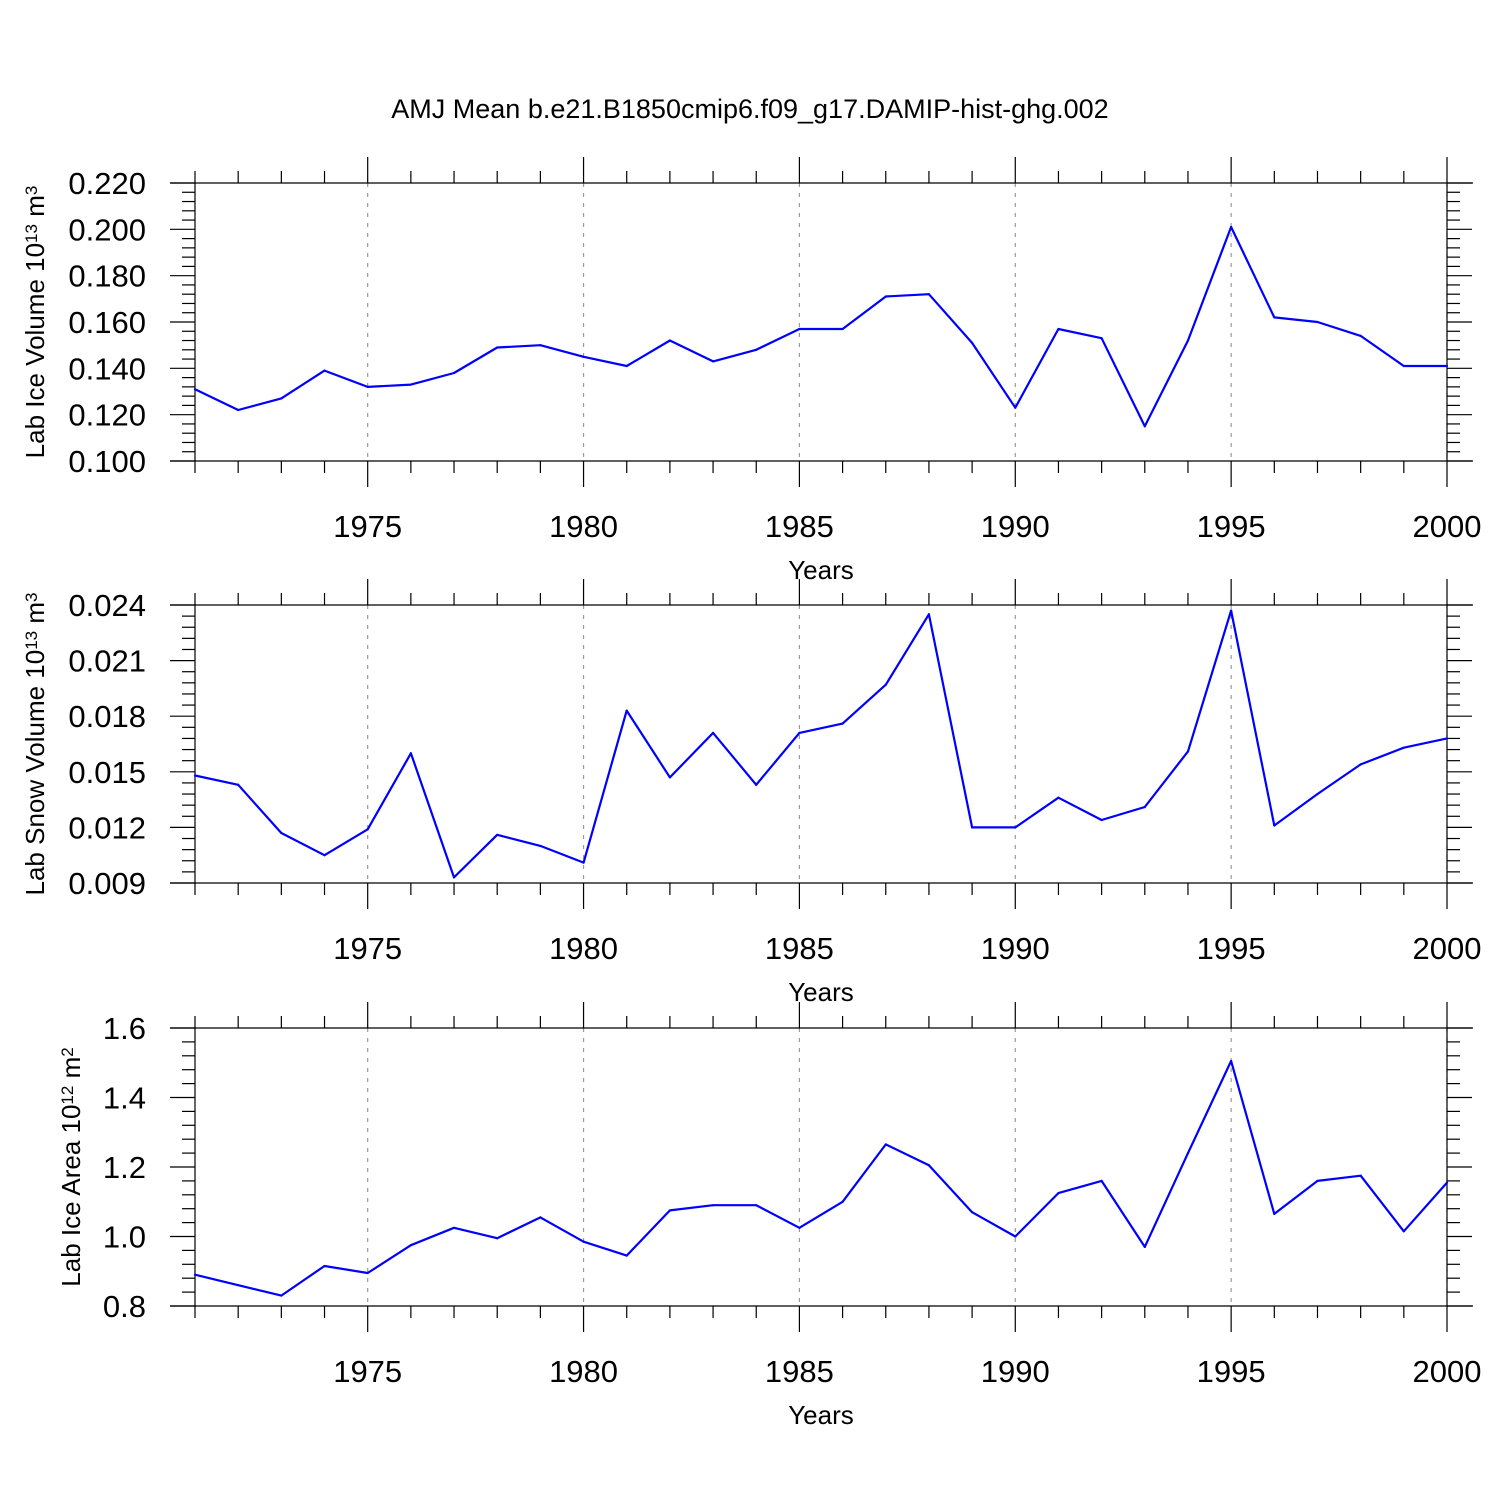 This screenshot has height=1500, width=1500. I want to click on y-tick-label: 0.015, so click(107, 772).